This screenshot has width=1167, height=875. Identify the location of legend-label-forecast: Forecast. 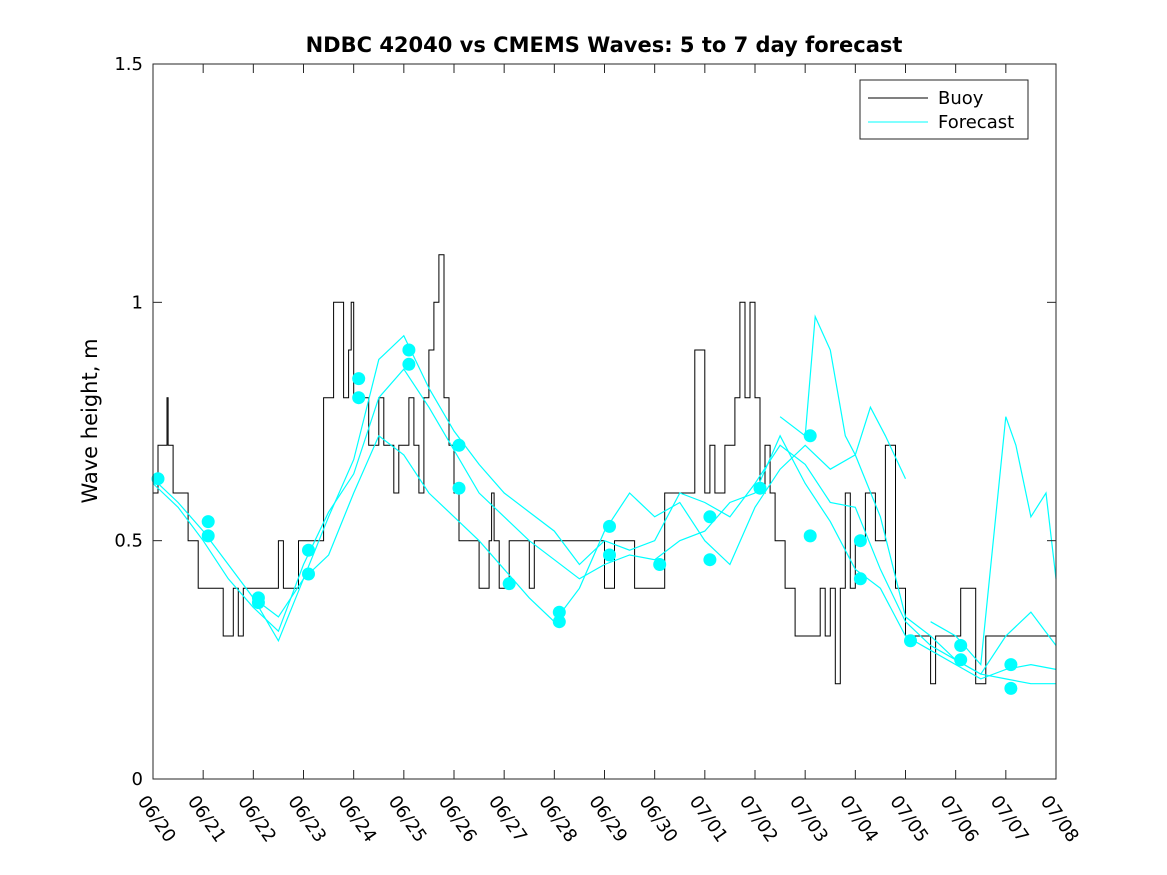
(976, 122).